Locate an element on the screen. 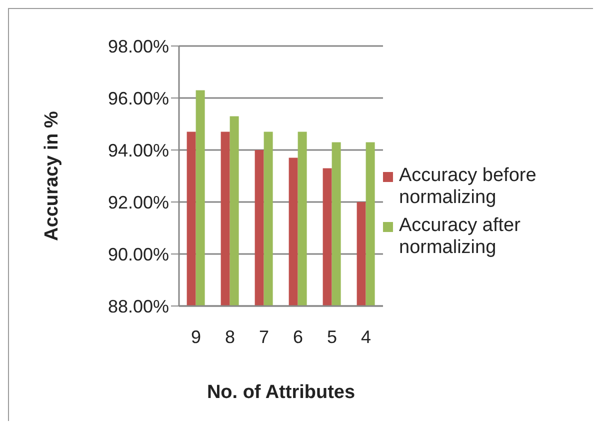  x-tick-label: 9 is located at coordinates (196, 336).